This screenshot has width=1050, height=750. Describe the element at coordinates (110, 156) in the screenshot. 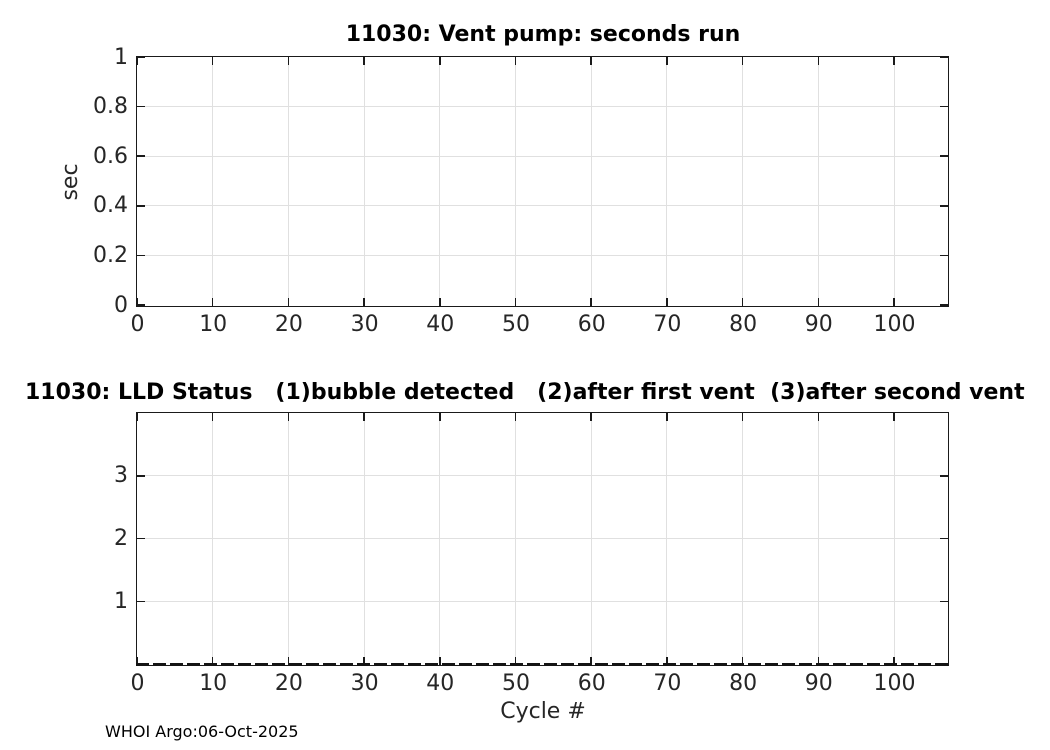

I see `y-tick-label: 0.6` at that location.